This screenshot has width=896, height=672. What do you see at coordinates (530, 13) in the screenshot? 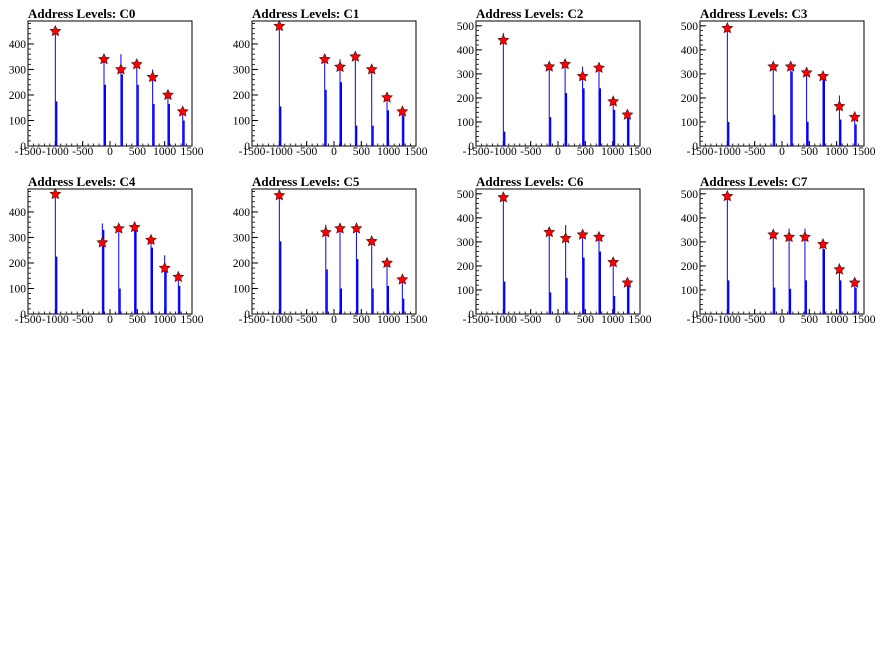
I see `chart-title: Address Levels: C2` at bounding box center [530, 13].